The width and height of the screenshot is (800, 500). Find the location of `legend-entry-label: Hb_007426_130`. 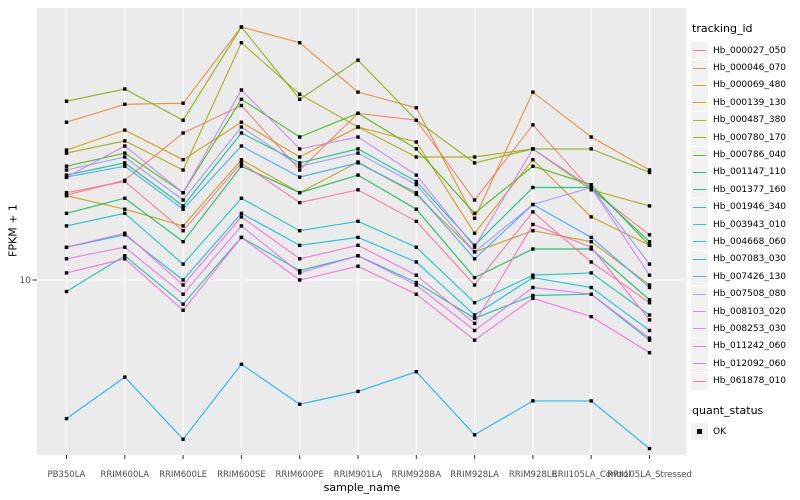

legend-entry-label: Hb_007426_130 is located at coordinates (750, 276).